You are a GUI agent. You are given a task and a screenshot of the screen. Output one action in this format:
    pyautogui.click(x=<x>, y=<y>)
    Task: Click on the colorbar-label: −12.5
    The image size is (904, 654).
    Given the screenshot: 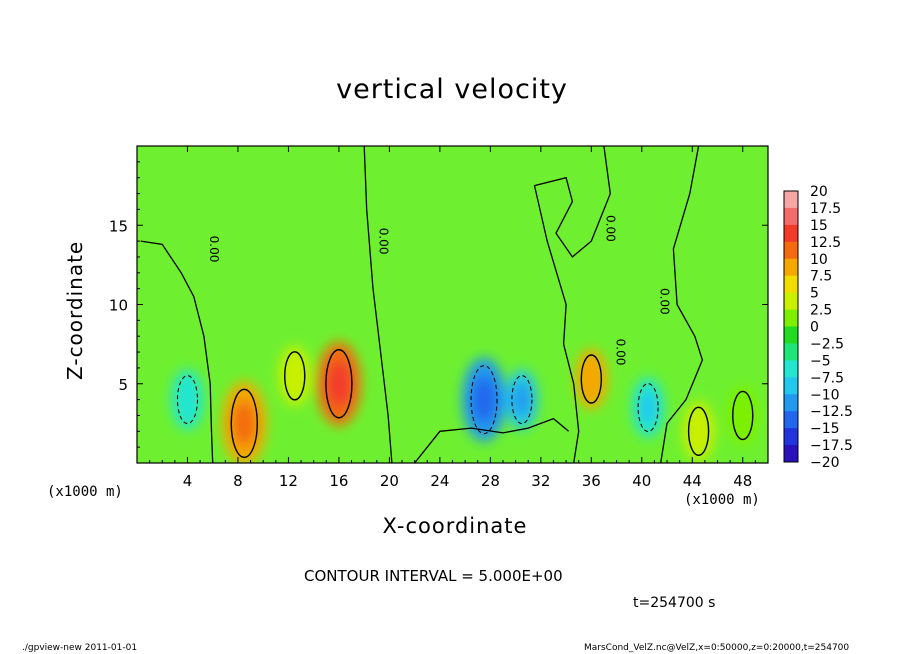 What is the action you would take?
    pyautogui.click(x=831, y=412)
    